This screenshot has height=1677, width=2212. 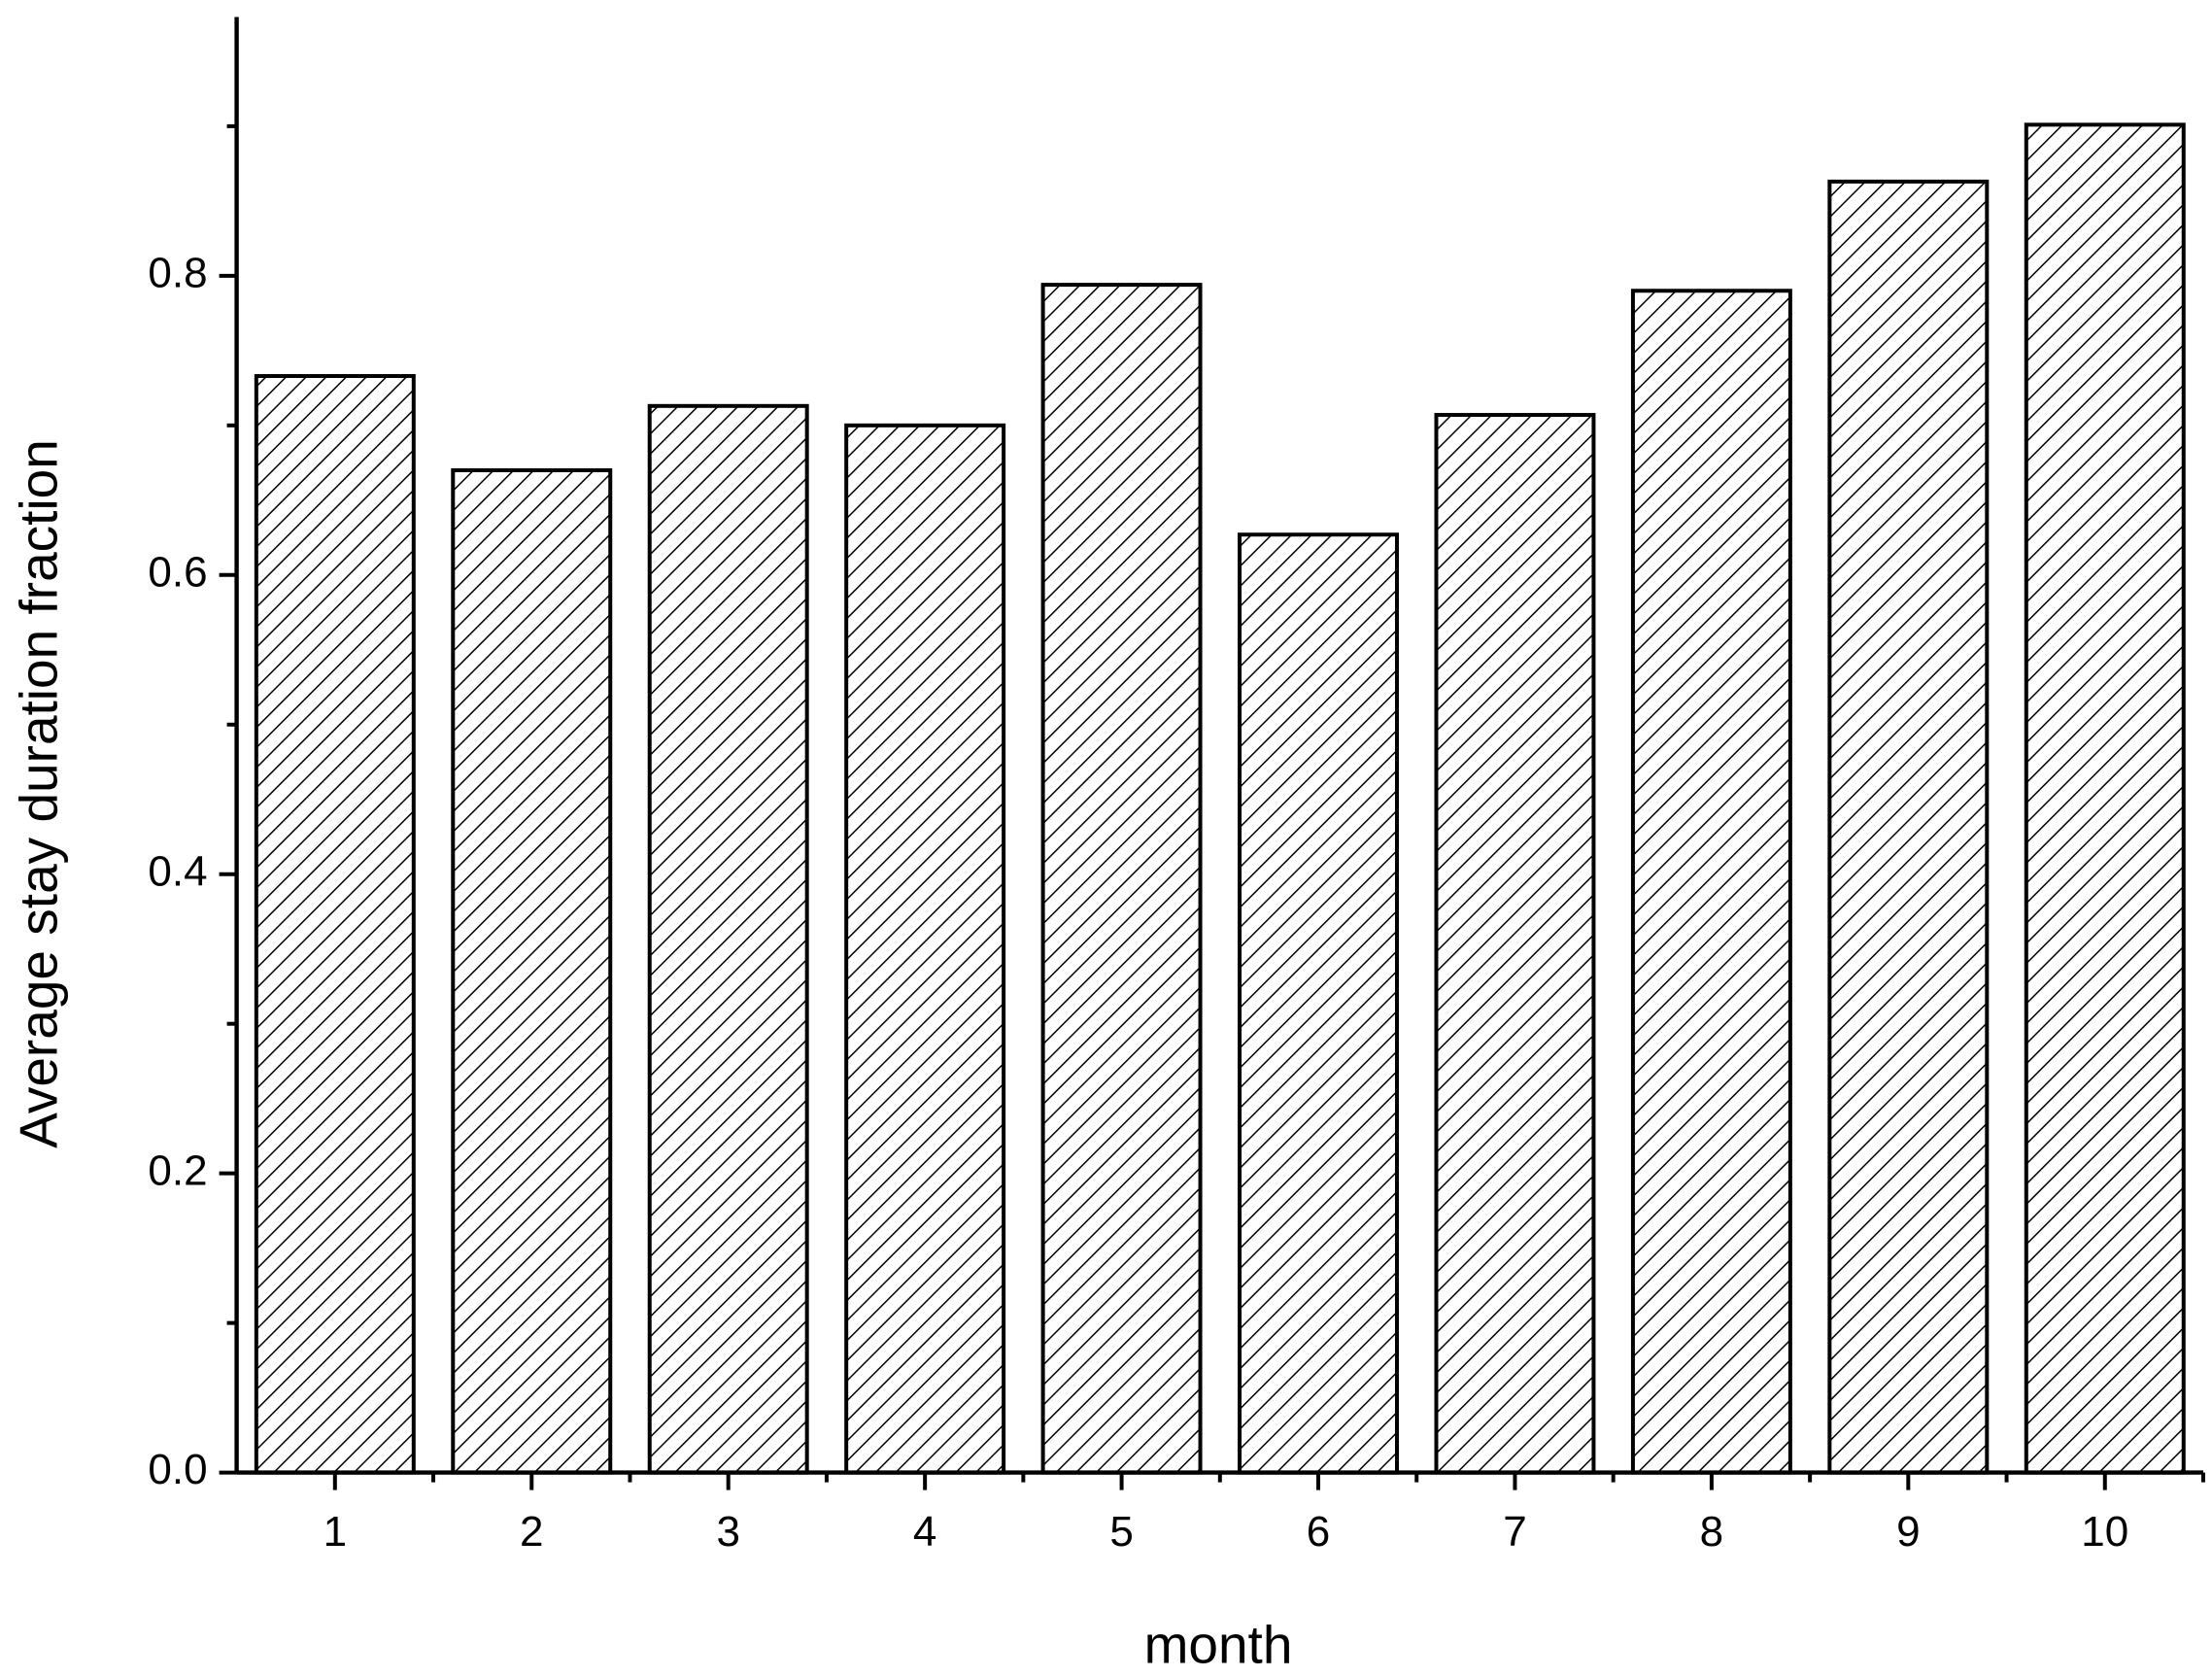 What do you see at coordinates (177, 871) in the screenshot?
I see `y-tick-label: 0.4` at bounding box center [177, 871].